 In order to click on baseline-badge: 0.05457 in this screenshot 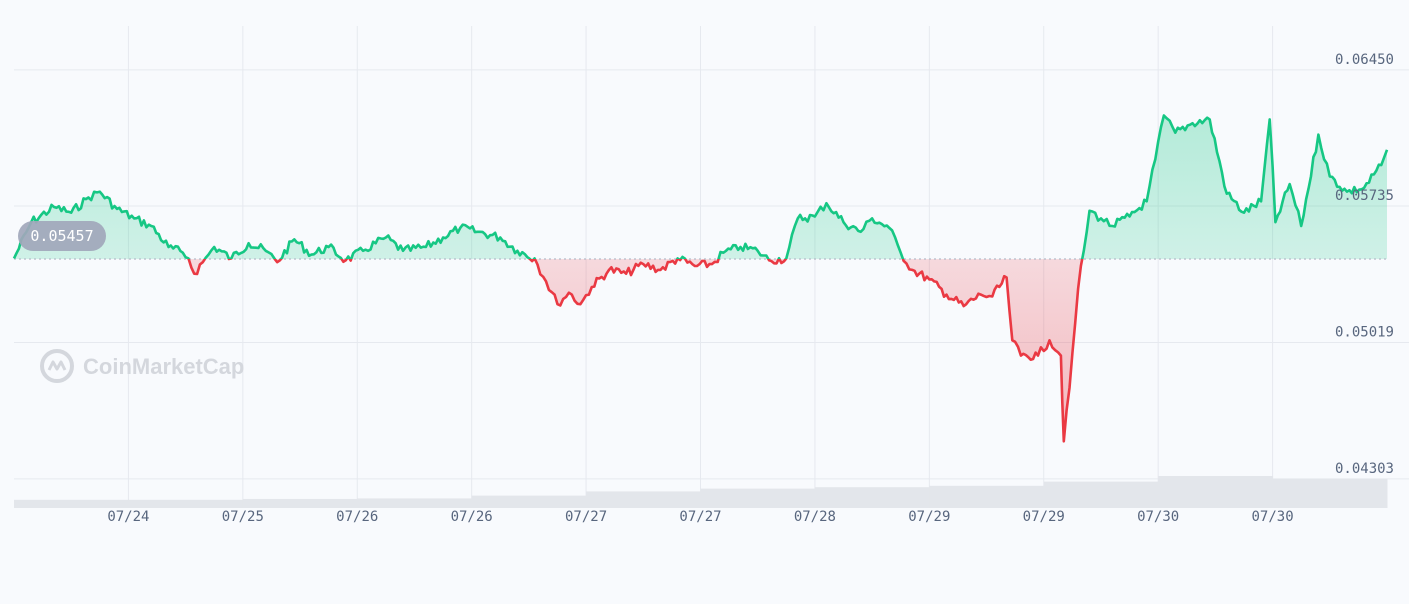, I will do `click(62, 235)`.